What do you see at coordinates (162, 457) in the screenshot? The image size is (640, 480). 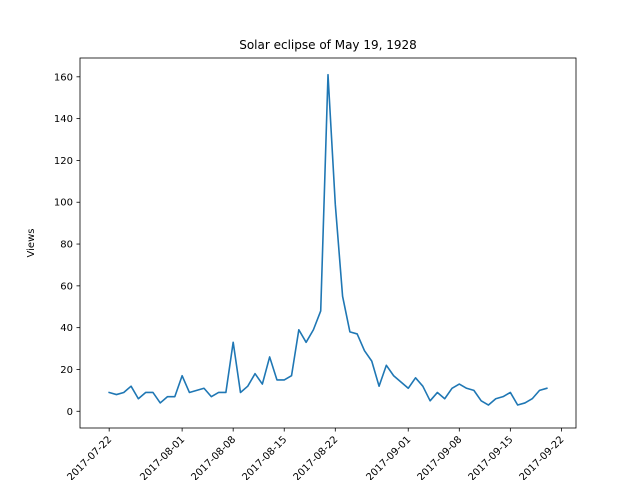 I see `x-tick-label: 2017-08-01` at bounding box center [162, 457].